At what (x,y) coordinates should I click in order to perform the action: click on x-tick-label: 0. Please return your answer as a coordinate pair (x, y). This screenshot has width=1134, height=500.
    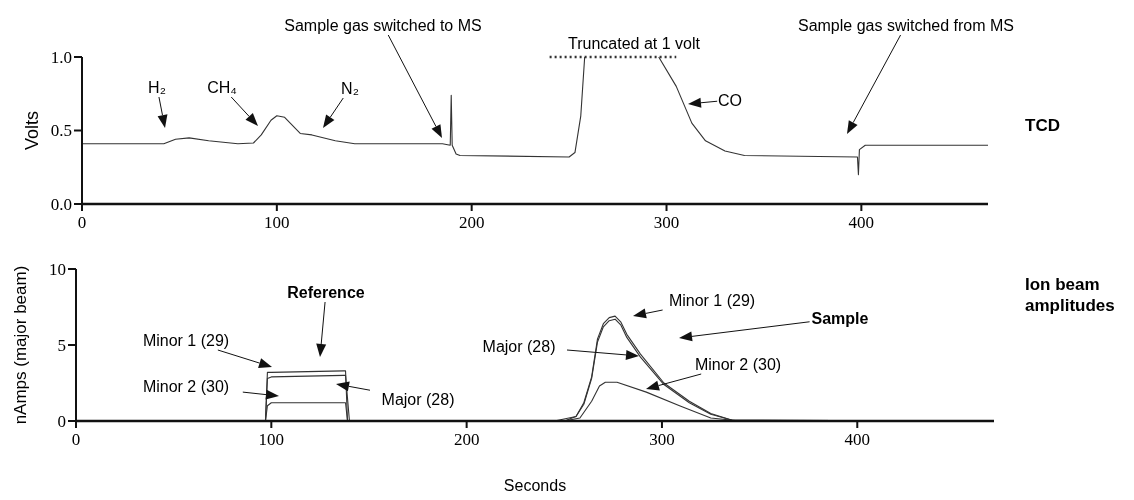
    Looking at the image, I should click on (82, 222).